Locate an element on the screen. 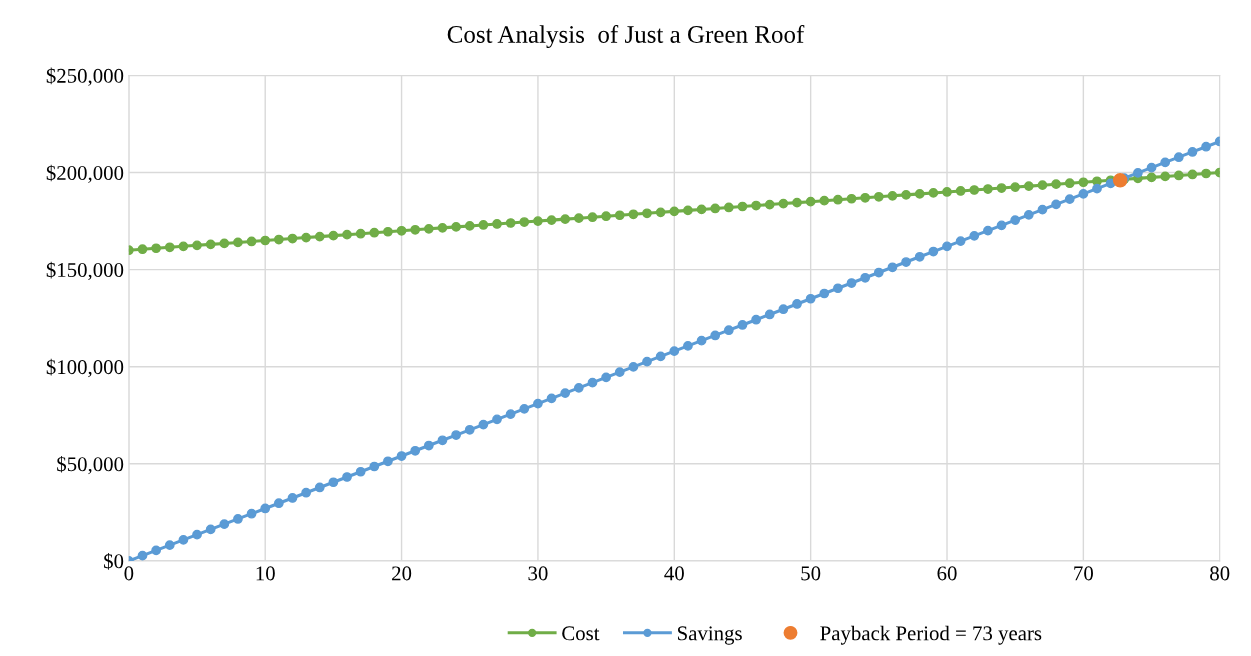 The image size is (1251, 656). x-tick-label: 80 is located at coordinates (1220, 573).